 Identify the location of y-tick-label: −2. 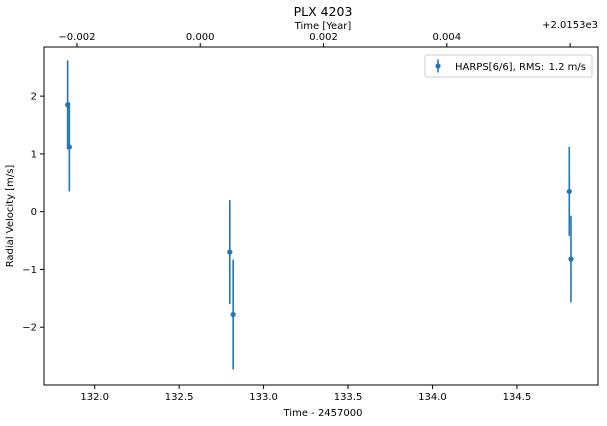
(29, 328).